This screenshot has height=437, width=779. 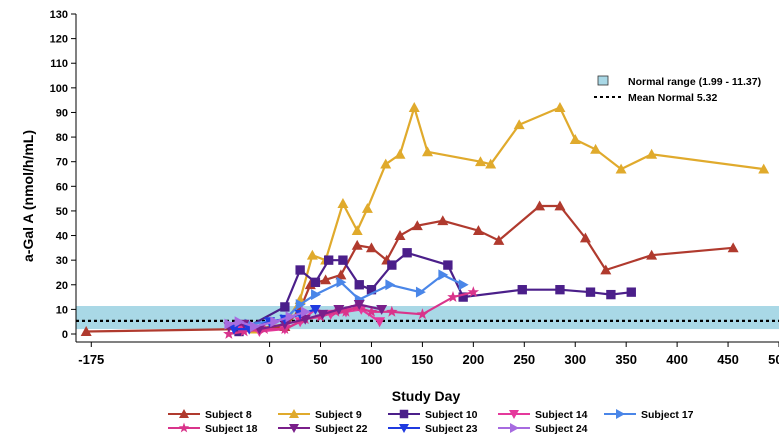 I want to click on x-tick-label: 500, so click(x=773, y=359).